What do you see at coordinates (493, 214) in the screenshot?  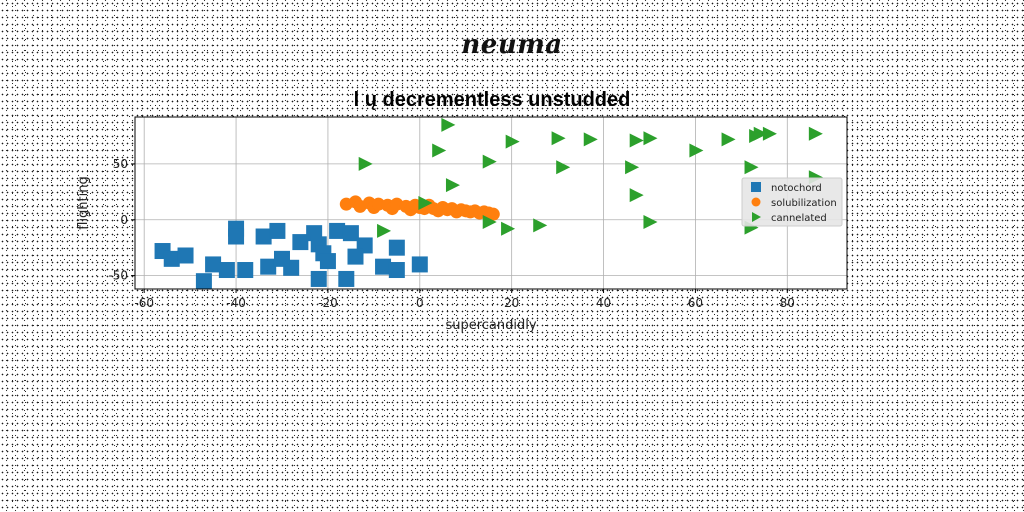 I see `solubilization-point` at bounding box center [493, 214].